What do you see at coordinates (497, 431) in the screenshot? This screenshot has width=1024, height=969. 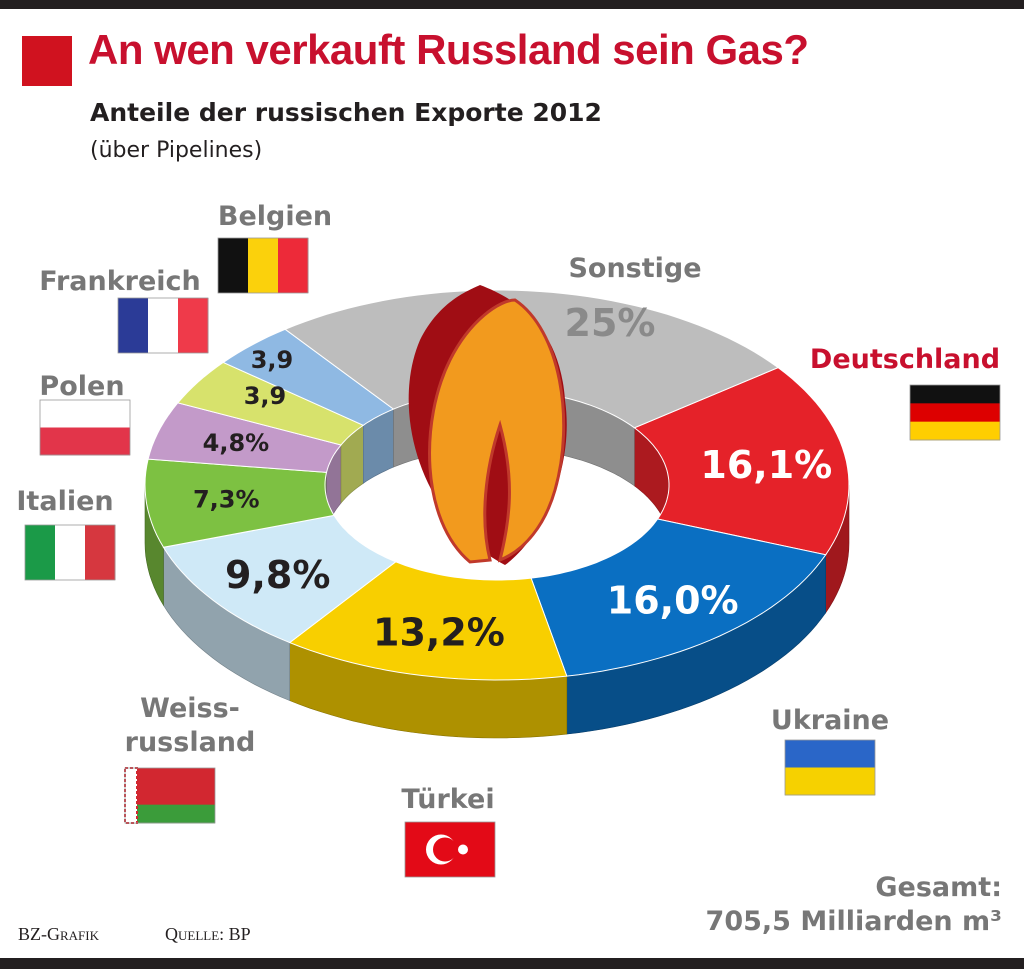 I see `flame` at bounding box center [497, 431].